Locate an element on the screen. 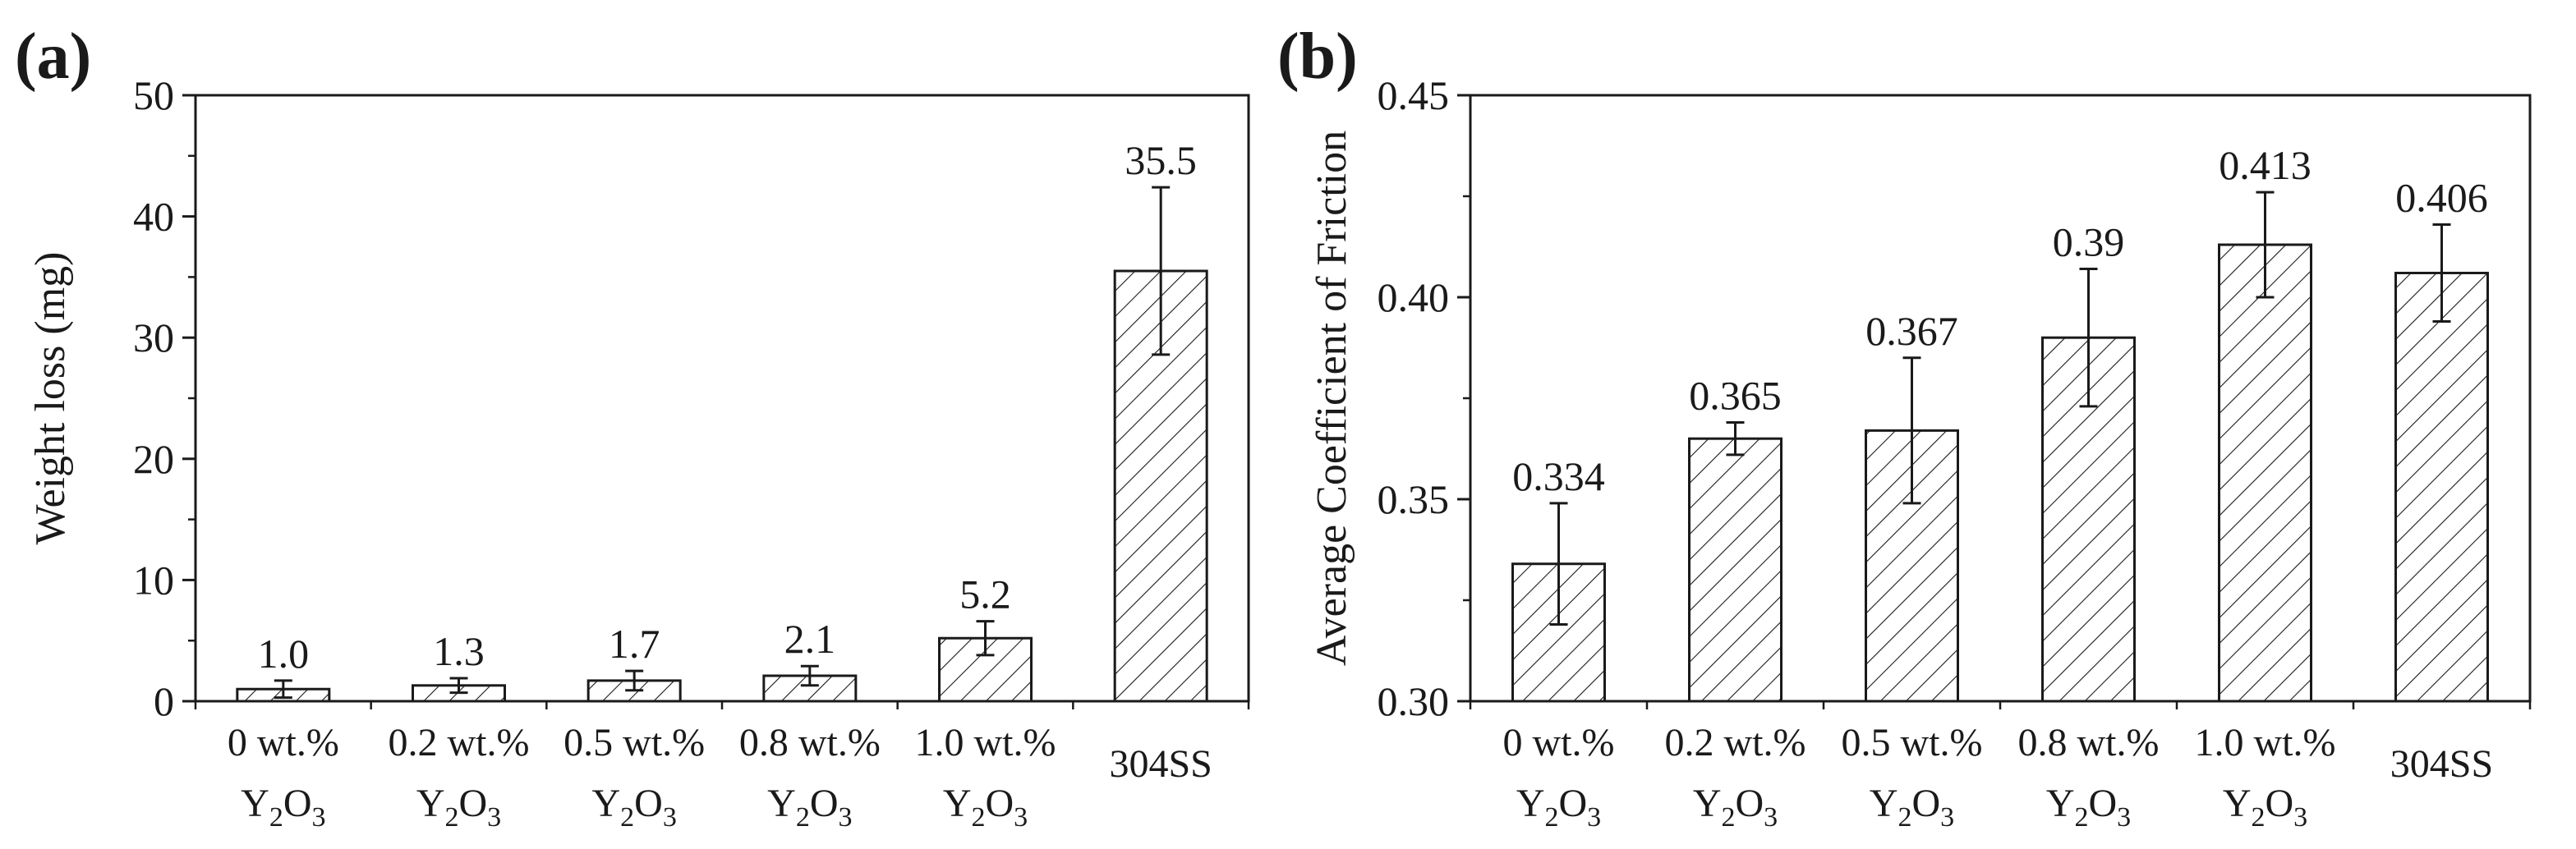 The image size is (2576, 849). y-axis-title: Weight loss (mg) is located at coordinates (50, 398).